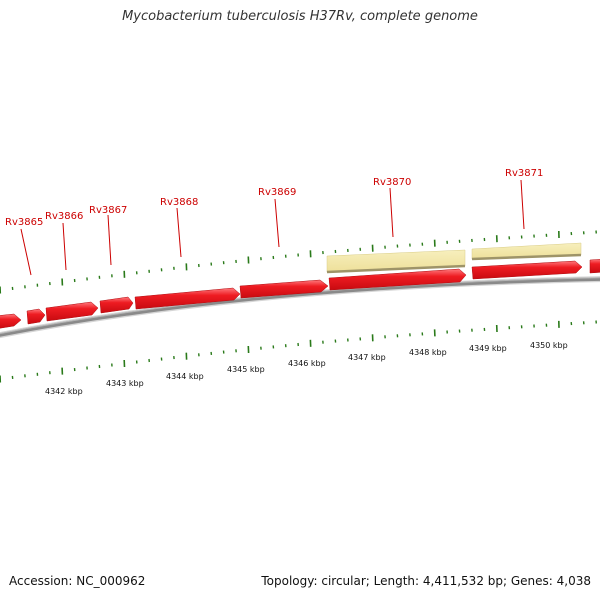  I want to click on feature-track, so click(454, 258).